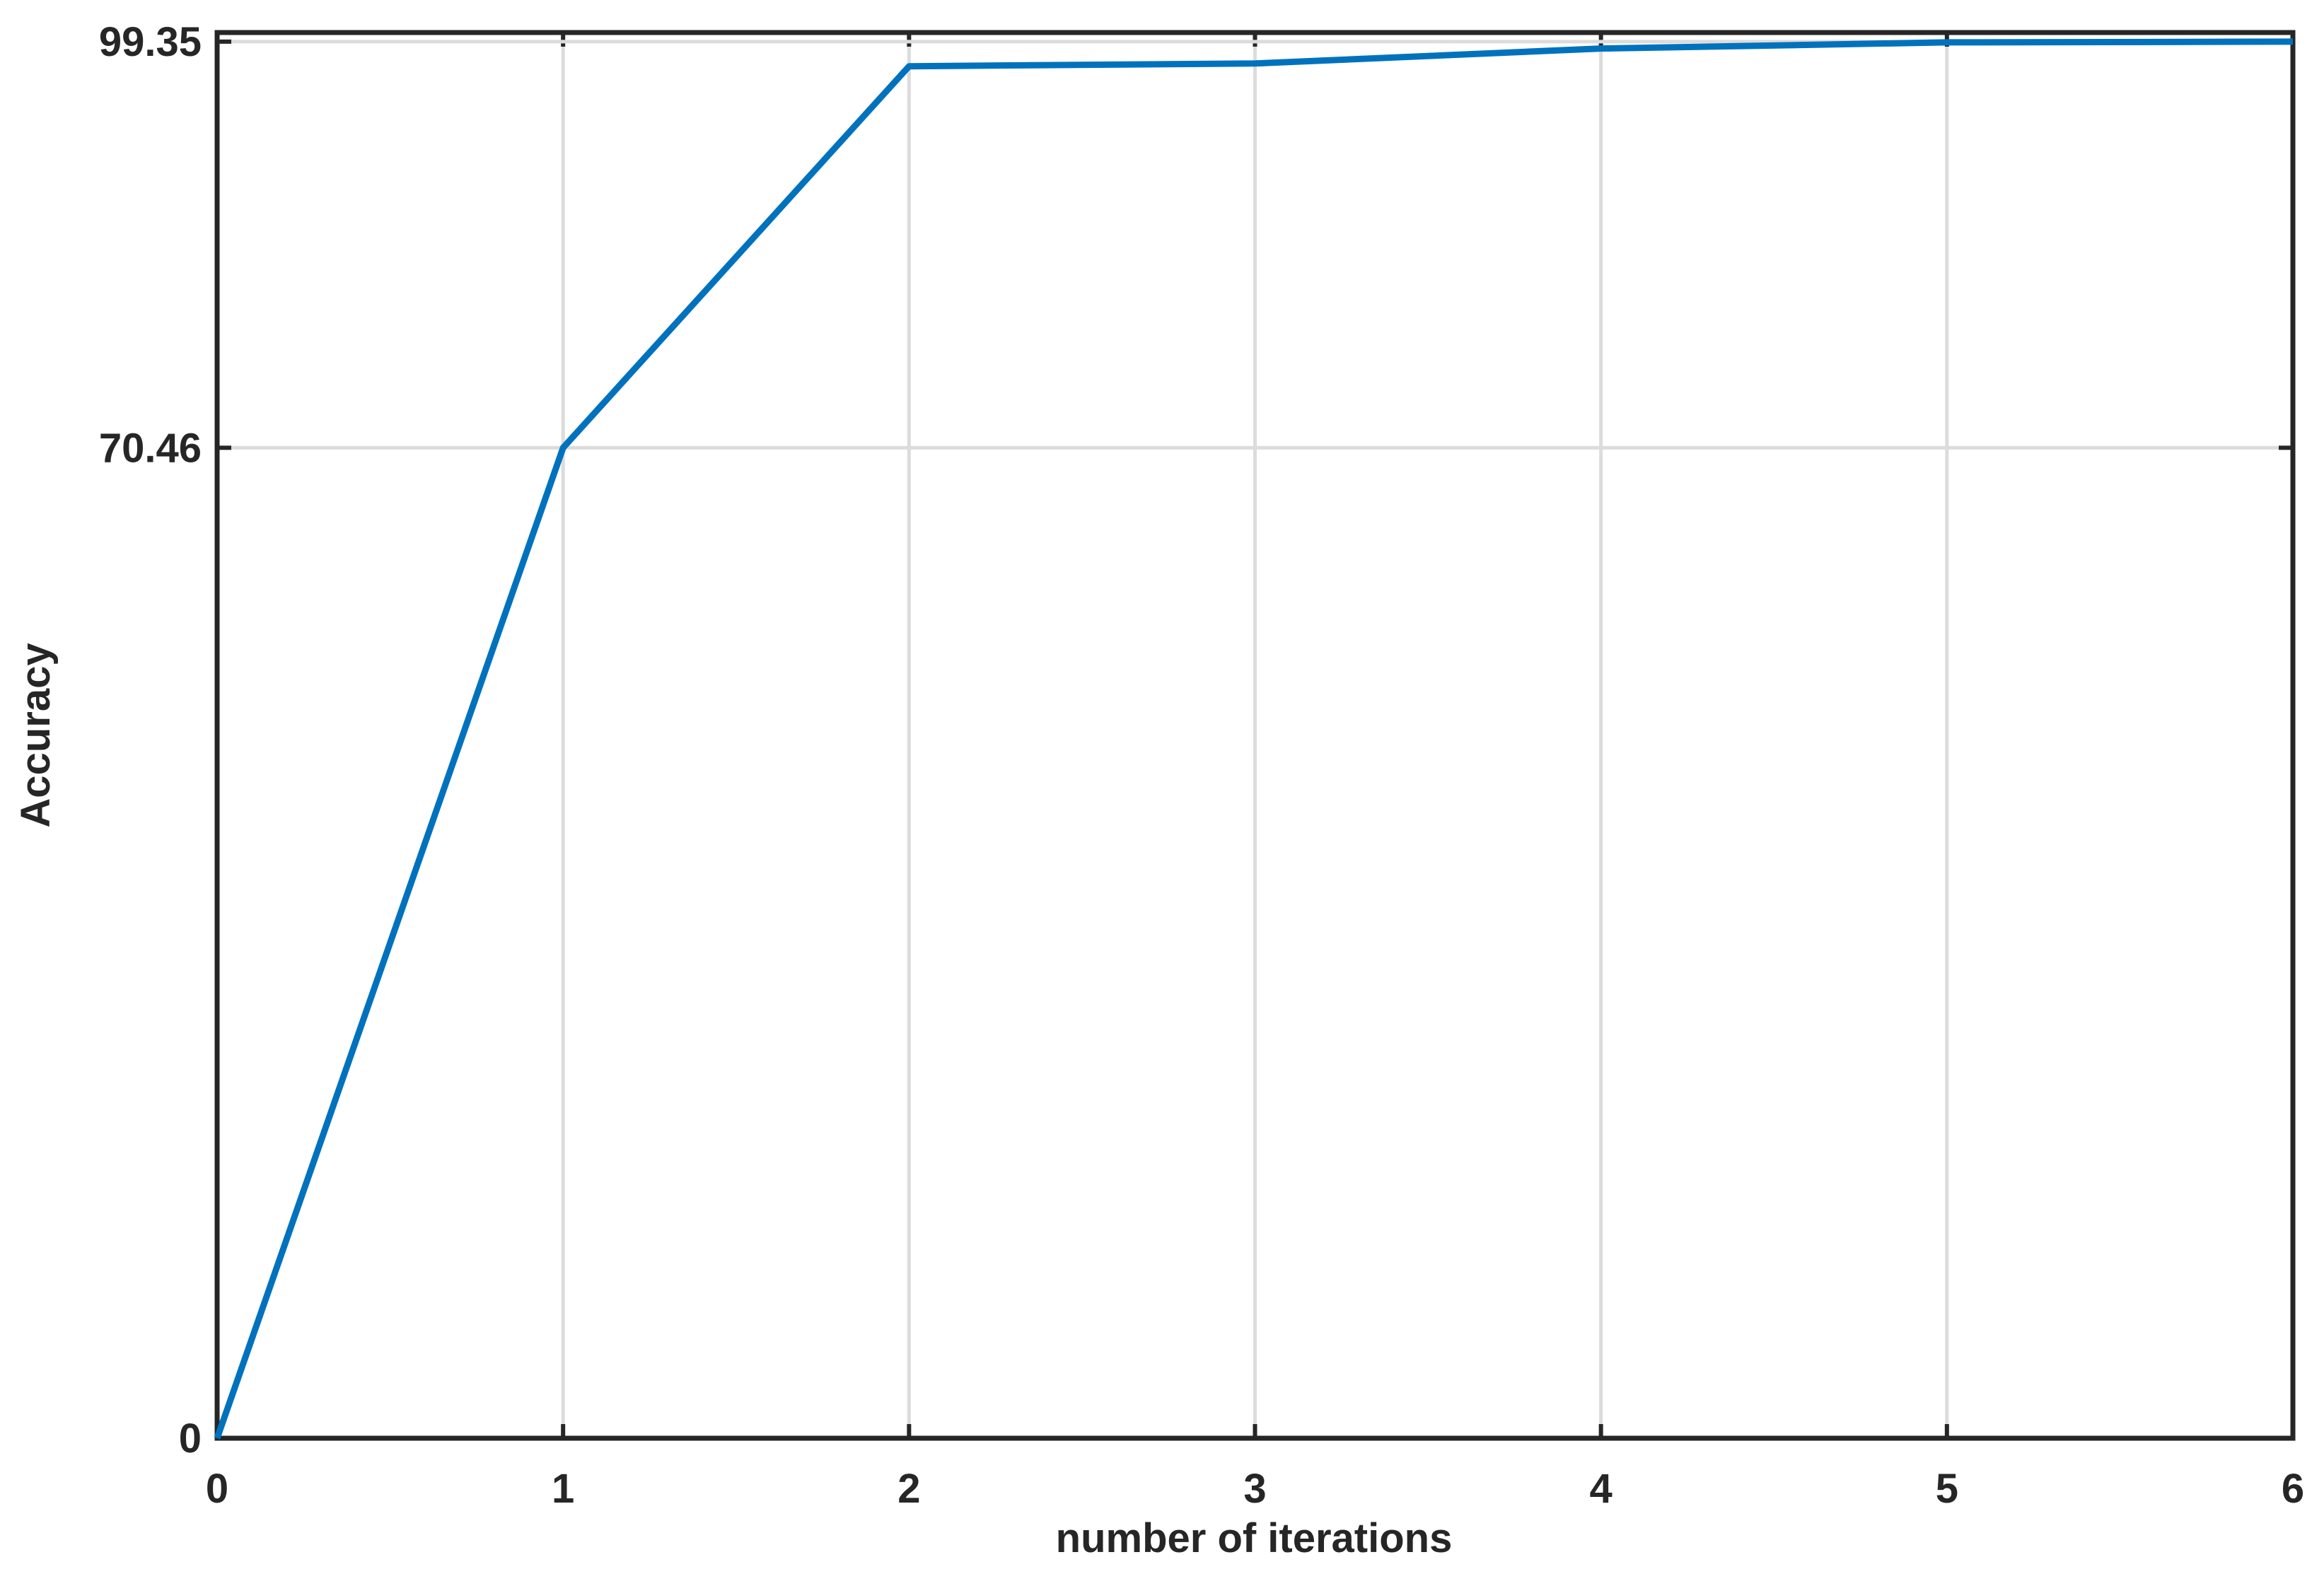  I want to click on x-axis-label: number of iterations, so click(1254, 1538).